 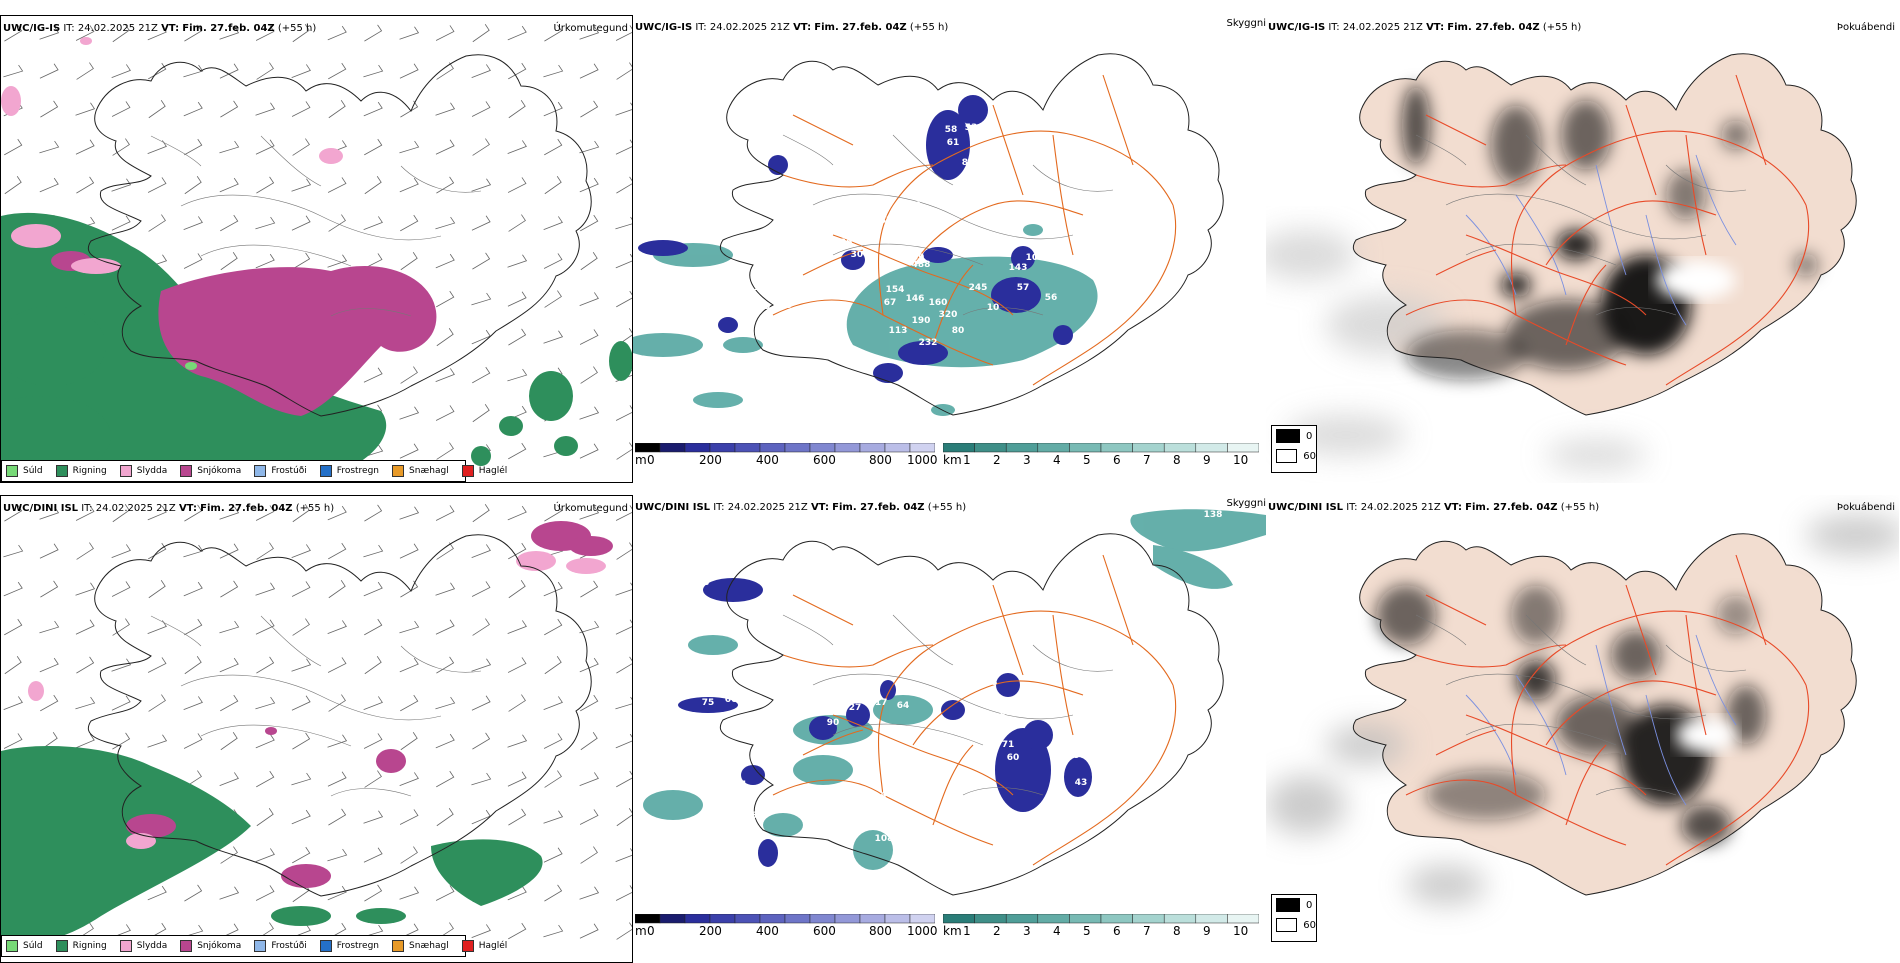 What do you see at coordinates (730, 221) in the screenshot?
I see `cloud-base-value: 62` at bounding box center [730, 221].